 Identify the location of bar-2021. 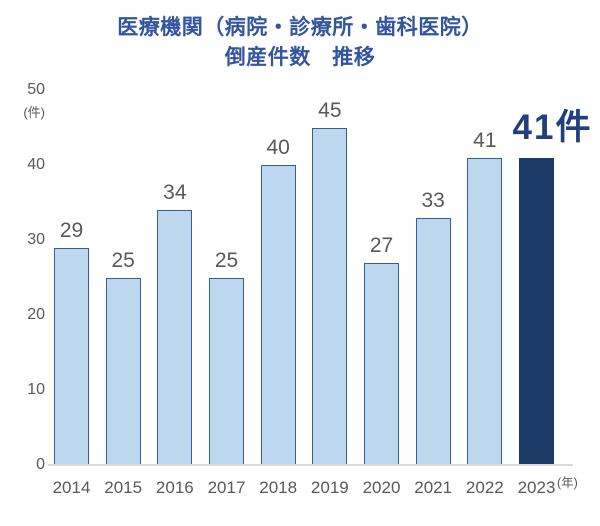
(433, 341).